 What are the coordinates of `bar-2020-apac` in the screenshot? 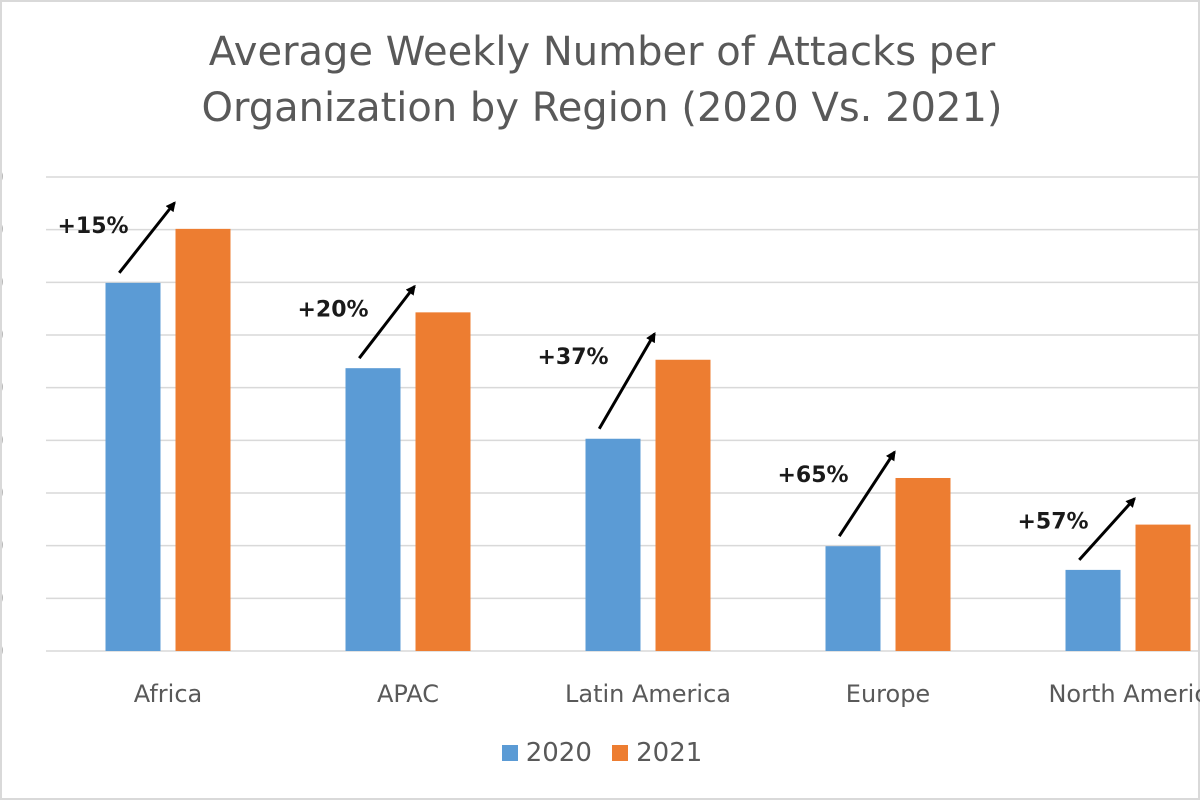 It's located at (373, 509).